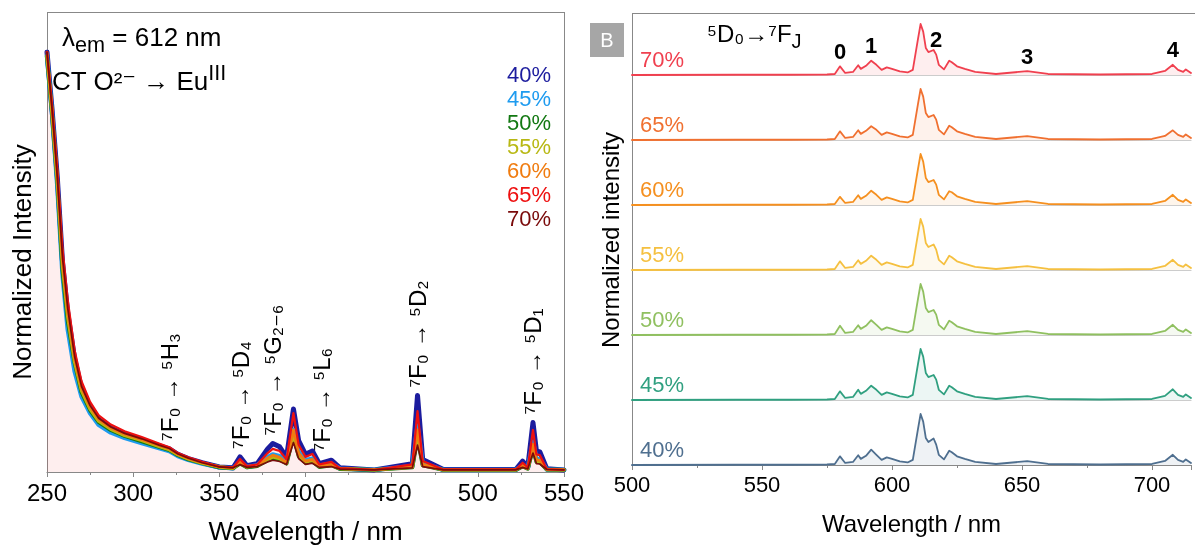  Describe the element at coordinates (1152, 484) in the screenshot. I see `x-tick-label: 700` at that location.